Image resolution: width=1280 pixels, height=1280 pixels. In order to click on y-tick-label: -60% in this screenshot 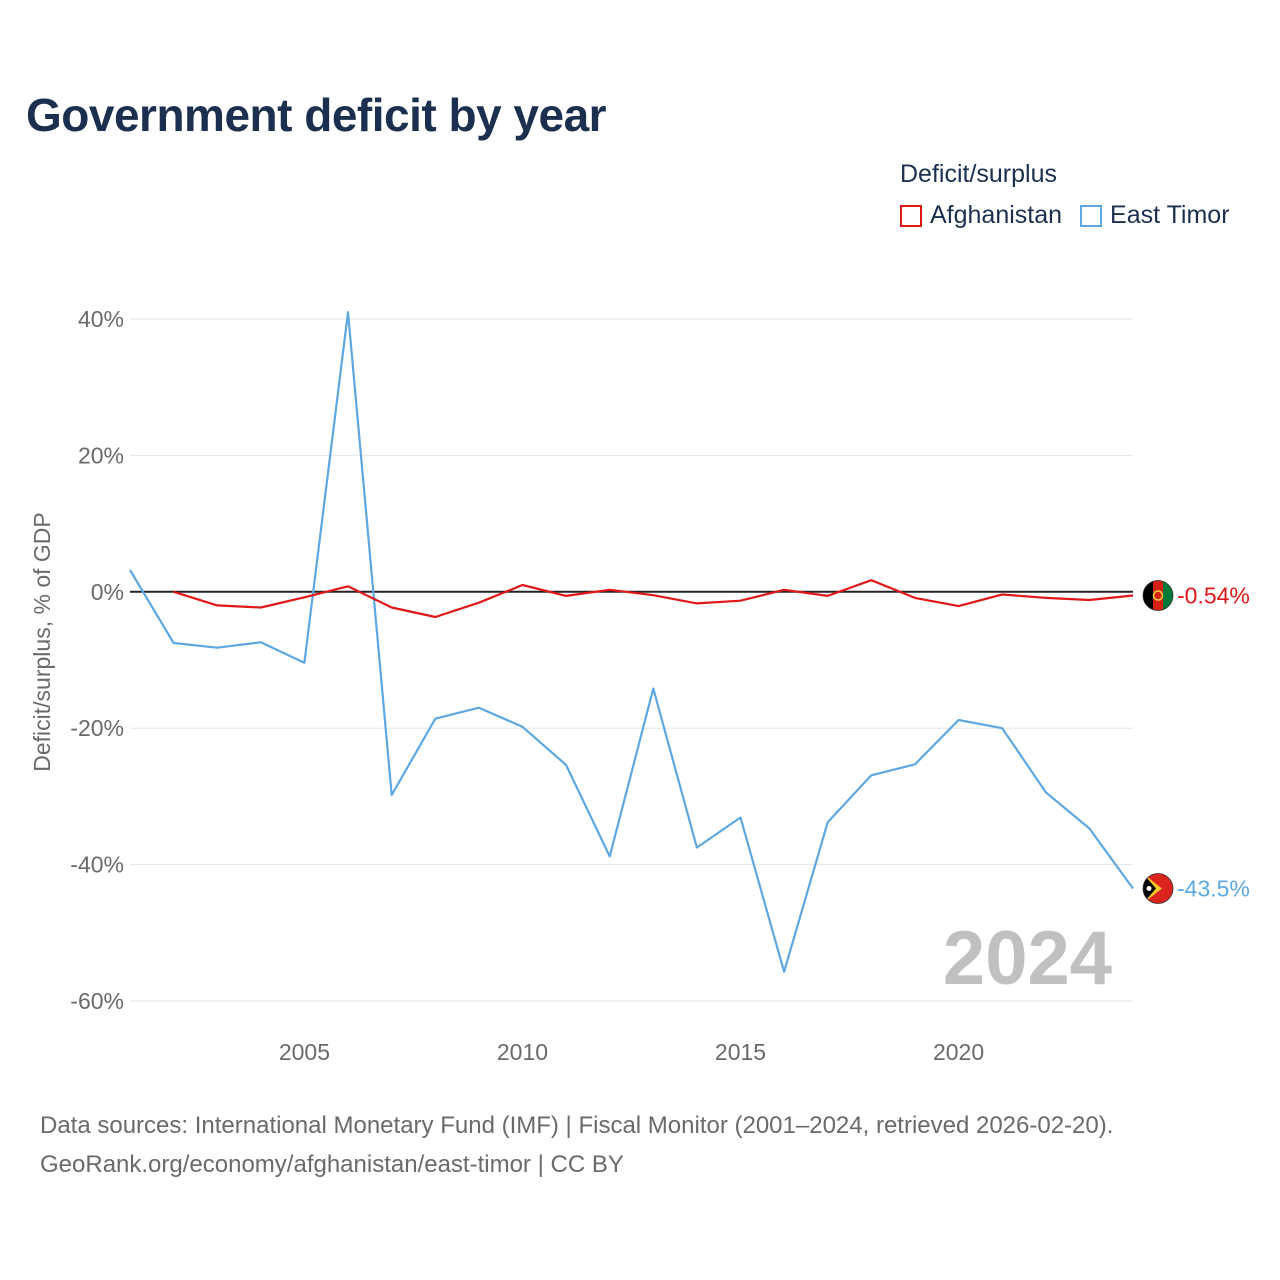, I will do `click(97, 1001)`.